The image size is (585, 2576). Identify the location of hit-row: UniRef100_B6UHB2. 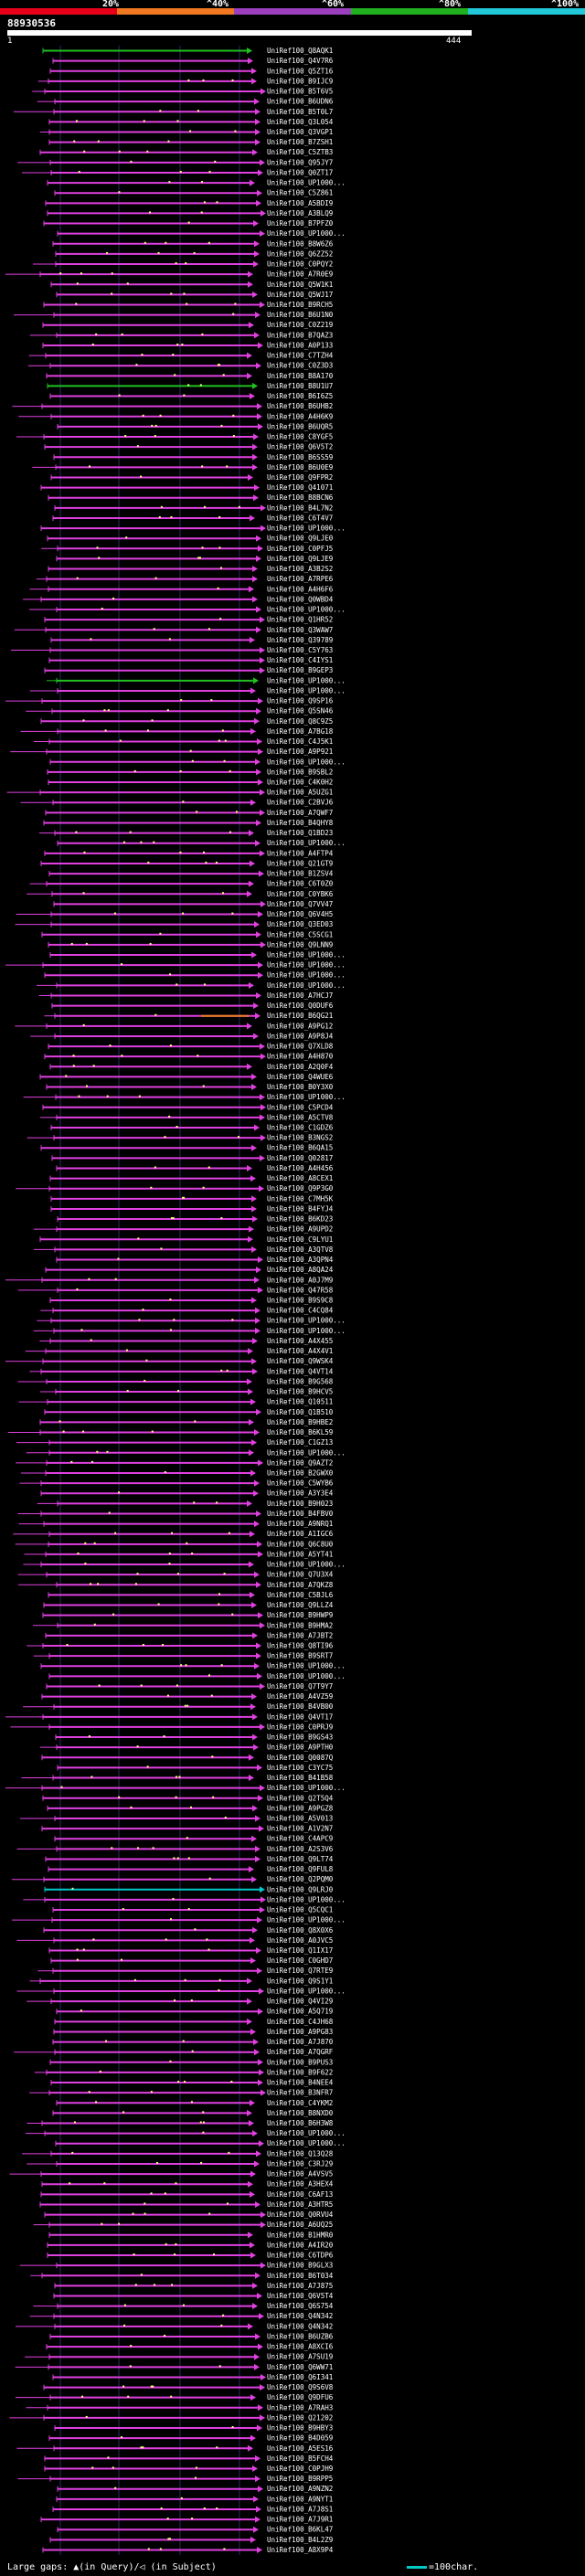
(172, 406).